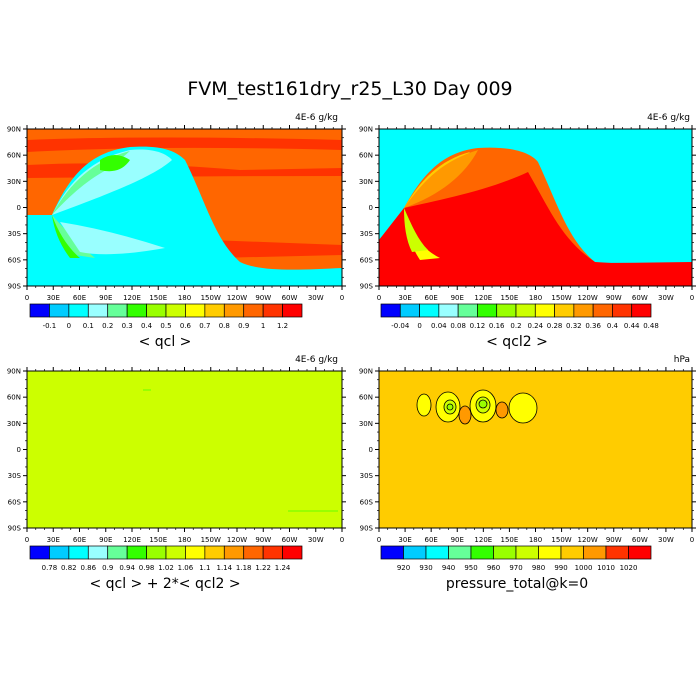  I want to click on map-field-sum, so click(184, 449).